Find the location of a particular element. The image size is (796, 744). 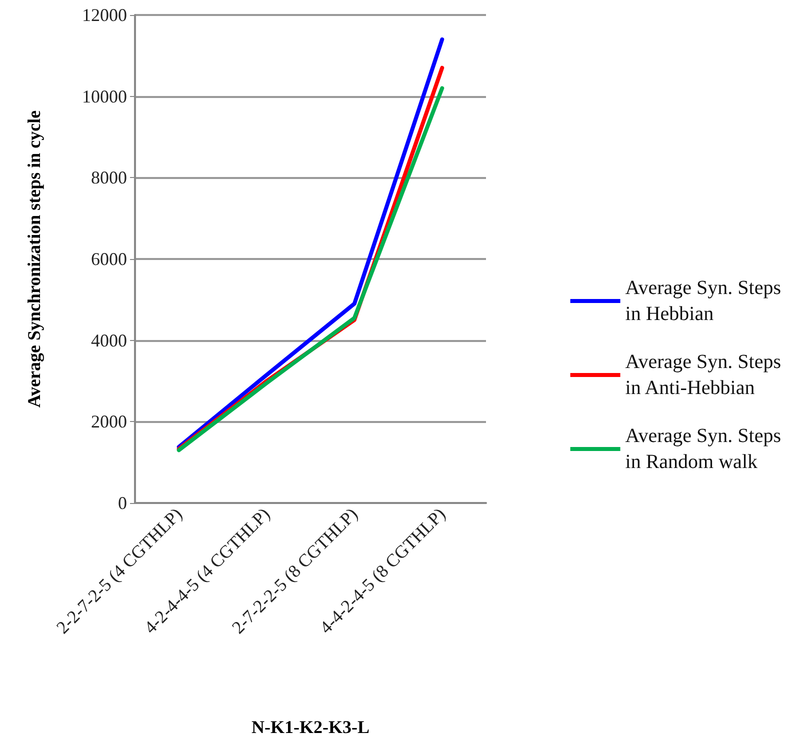

y-tick-label: 8000 is located at coordinates (109, 178).